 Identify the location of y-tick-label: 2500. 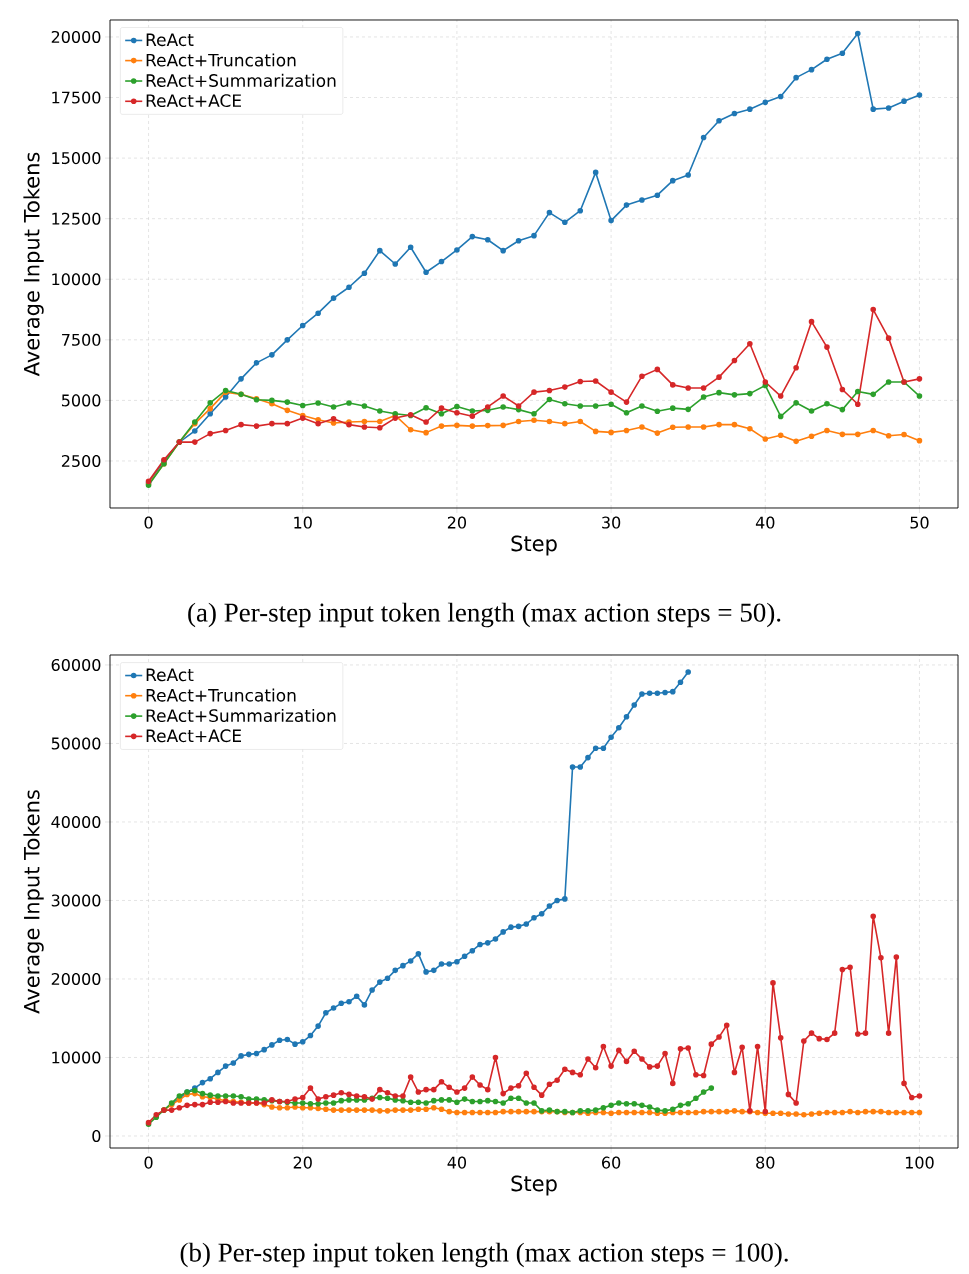
(81, 461).